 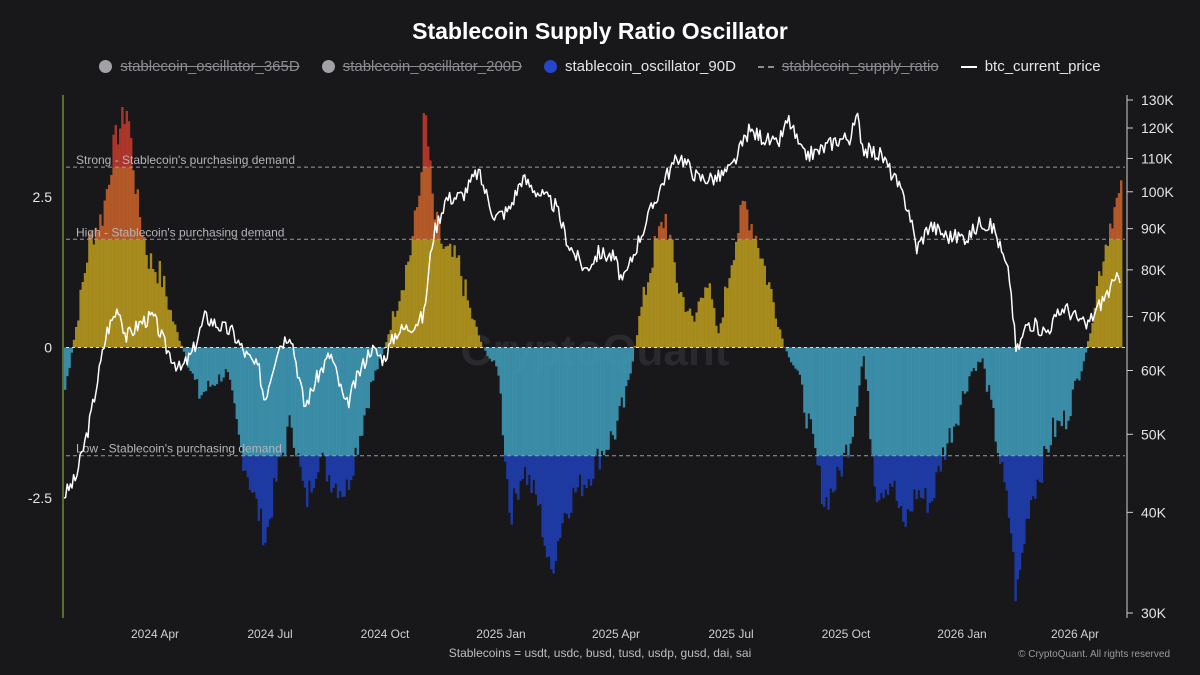 What do you see at coordinates (1075, 634) in the screenshot?
I see `x-tick-label: 2026 Apr` at bounding box center [1075, 634].